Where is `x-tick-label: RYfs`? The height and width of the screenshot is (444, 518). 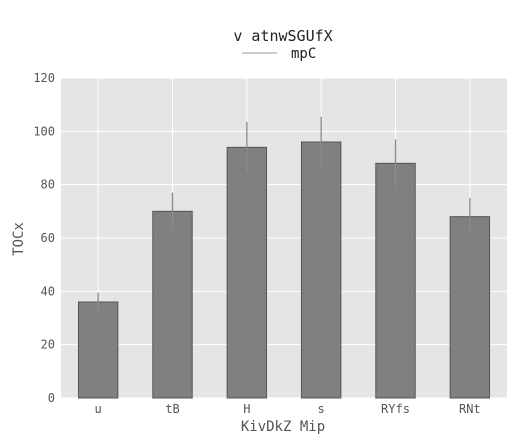
x-tick-label: RYfs is located at coordinates (395, 409).